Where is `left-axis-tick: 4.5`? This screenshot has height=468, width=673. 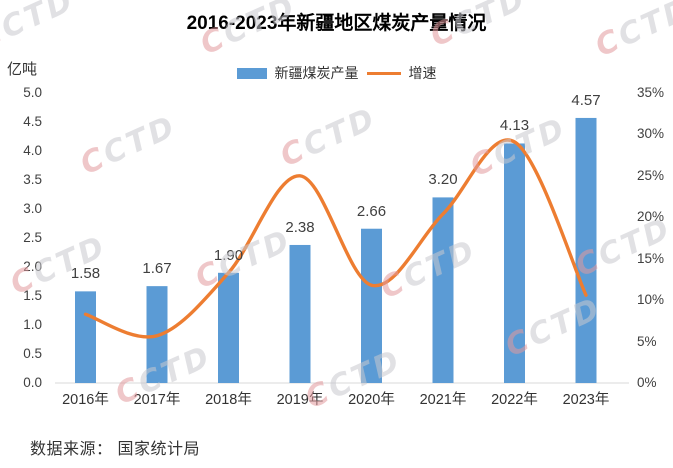
left-axis-tick: 4.5 is located at coordinates (32, 121).